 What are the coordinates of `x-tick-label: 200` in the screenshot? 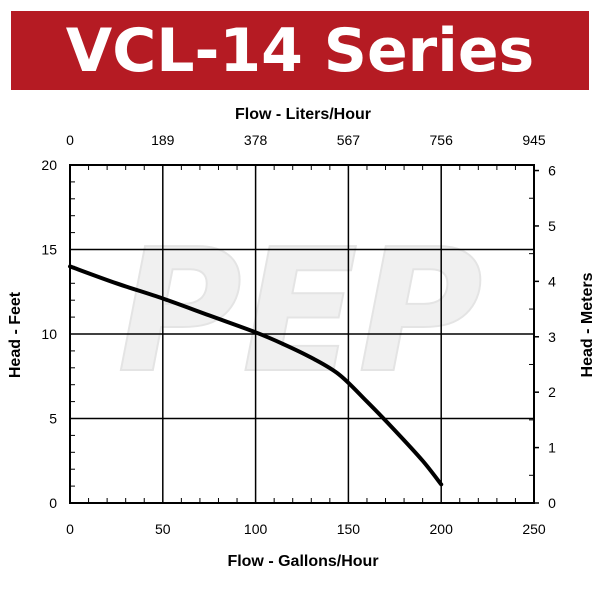 It's located at (442, 529).